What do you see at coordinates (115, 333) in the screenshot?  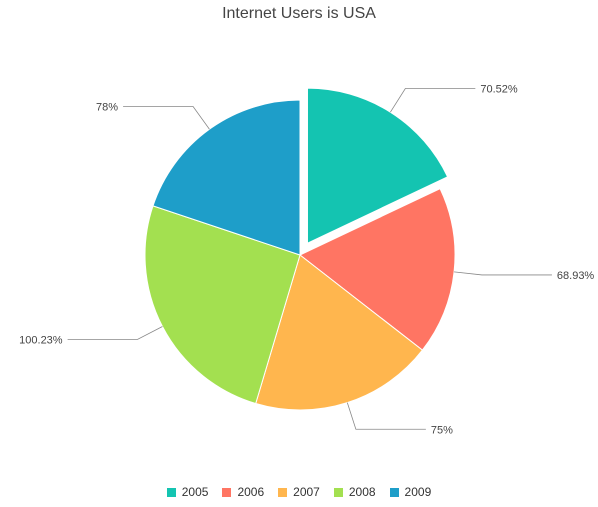 I see `label-connector-2008` at bounding box center [115, 333].